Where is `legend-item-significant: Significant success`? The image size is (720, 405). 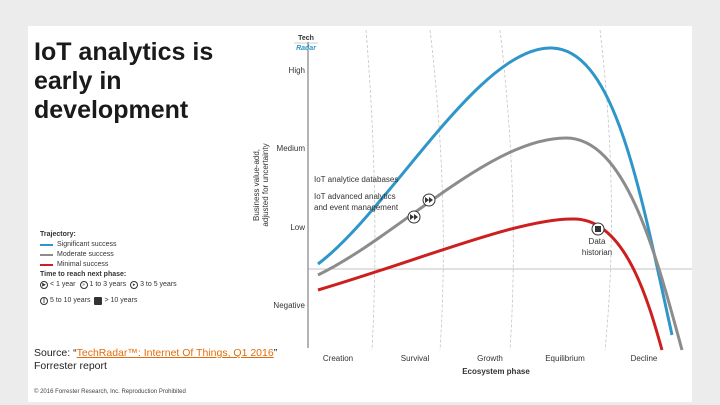
legend-item-significant: Significant success is located at coordinates (150, 245).